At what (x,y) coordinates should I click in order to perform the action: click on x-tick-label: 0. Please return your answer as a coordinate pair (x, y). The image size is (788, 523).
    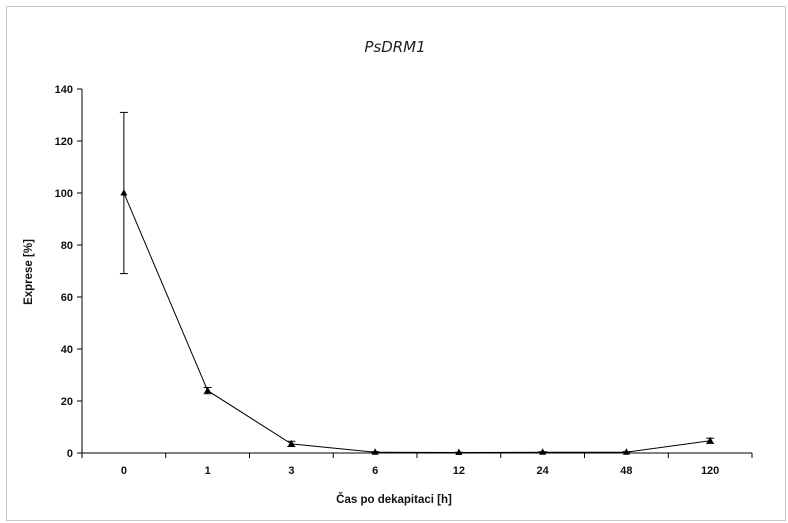
    Looking at the image, I should click on (124, 471).